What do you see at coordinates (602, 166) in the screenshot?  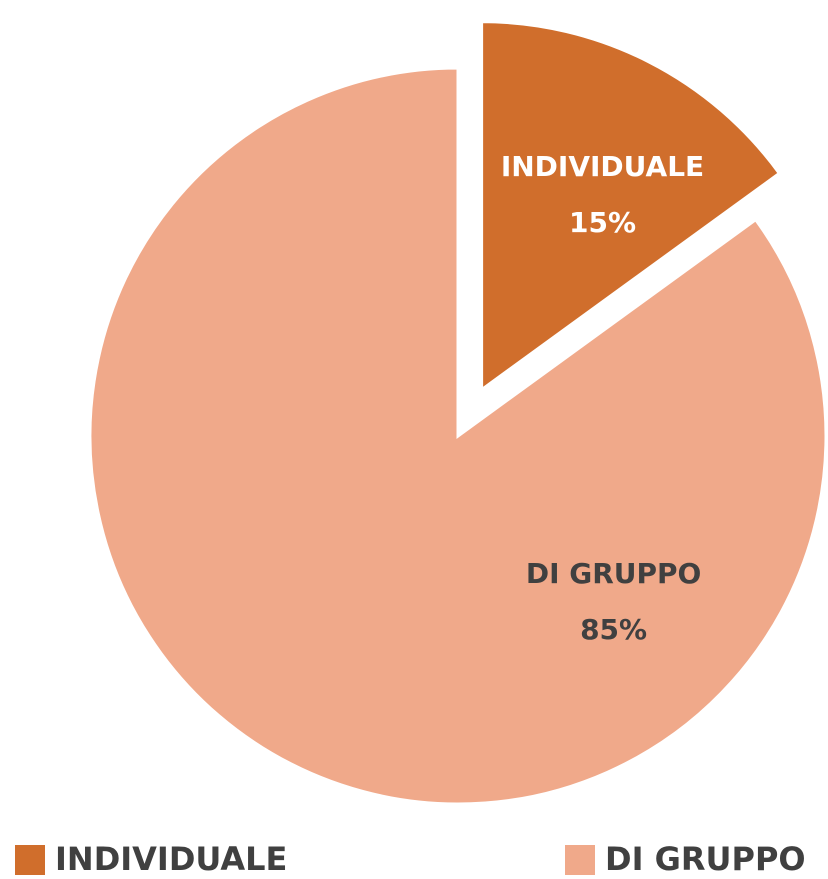 I see `slice-category-label: INDIVIDUALE` at bounding box center [602, 166].